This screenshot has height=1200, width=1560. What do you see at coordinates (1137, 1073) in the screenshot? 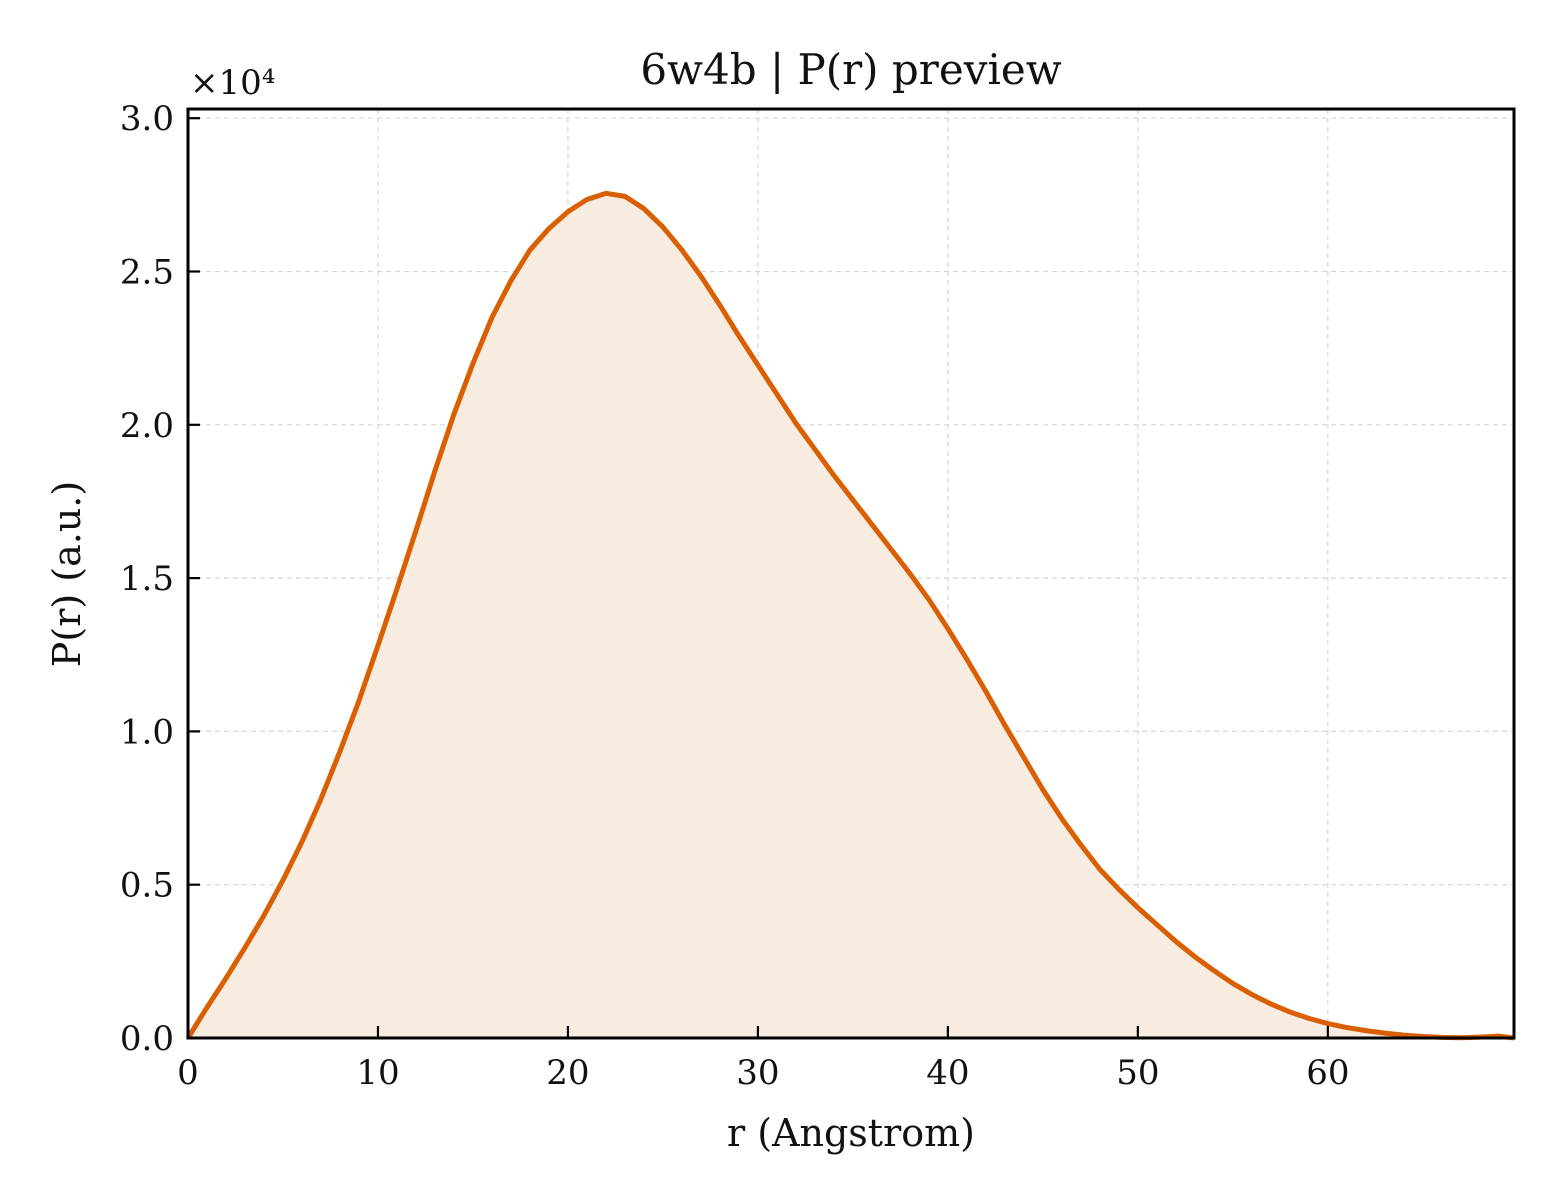
I see `x-tick-label: 50` at bounding box center [1137, 1073].